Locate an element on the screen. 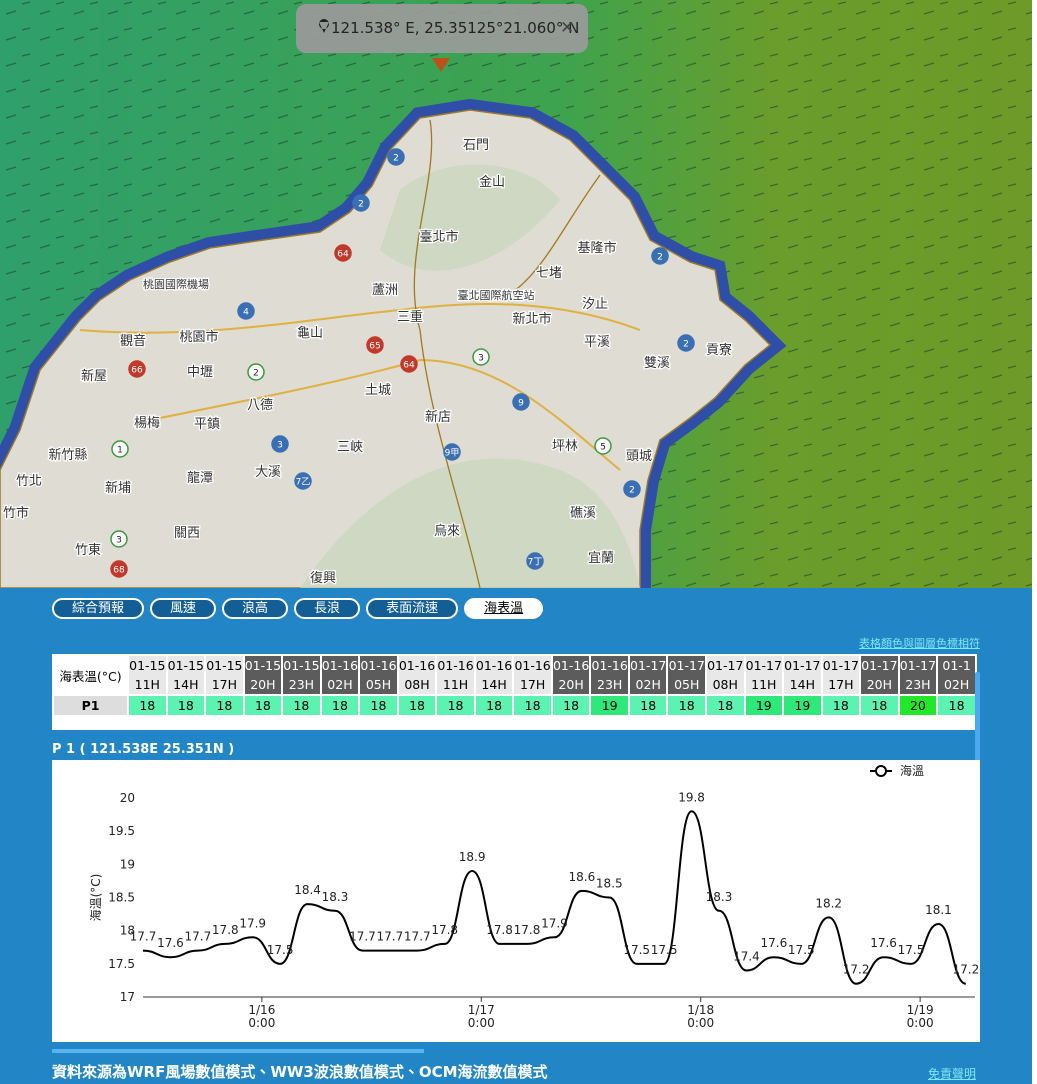  time-header: 01-15 20H is located at coordinates (263, 675).